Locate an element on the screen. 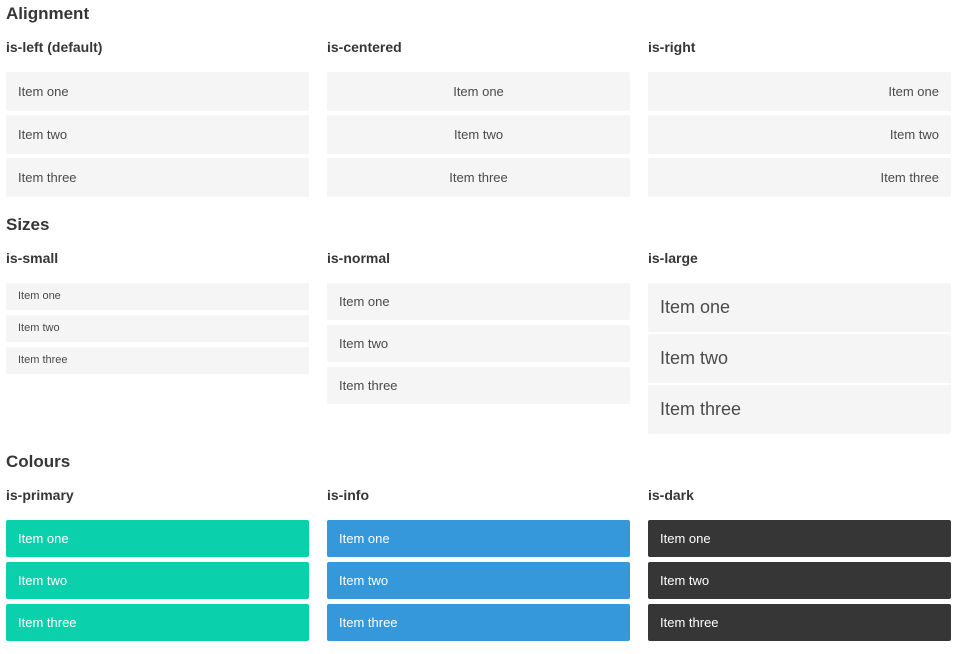 The width and height of the screenshot is (960, 654). list-align-left: Item one Item two Item three is located at coordinates (157, 134).